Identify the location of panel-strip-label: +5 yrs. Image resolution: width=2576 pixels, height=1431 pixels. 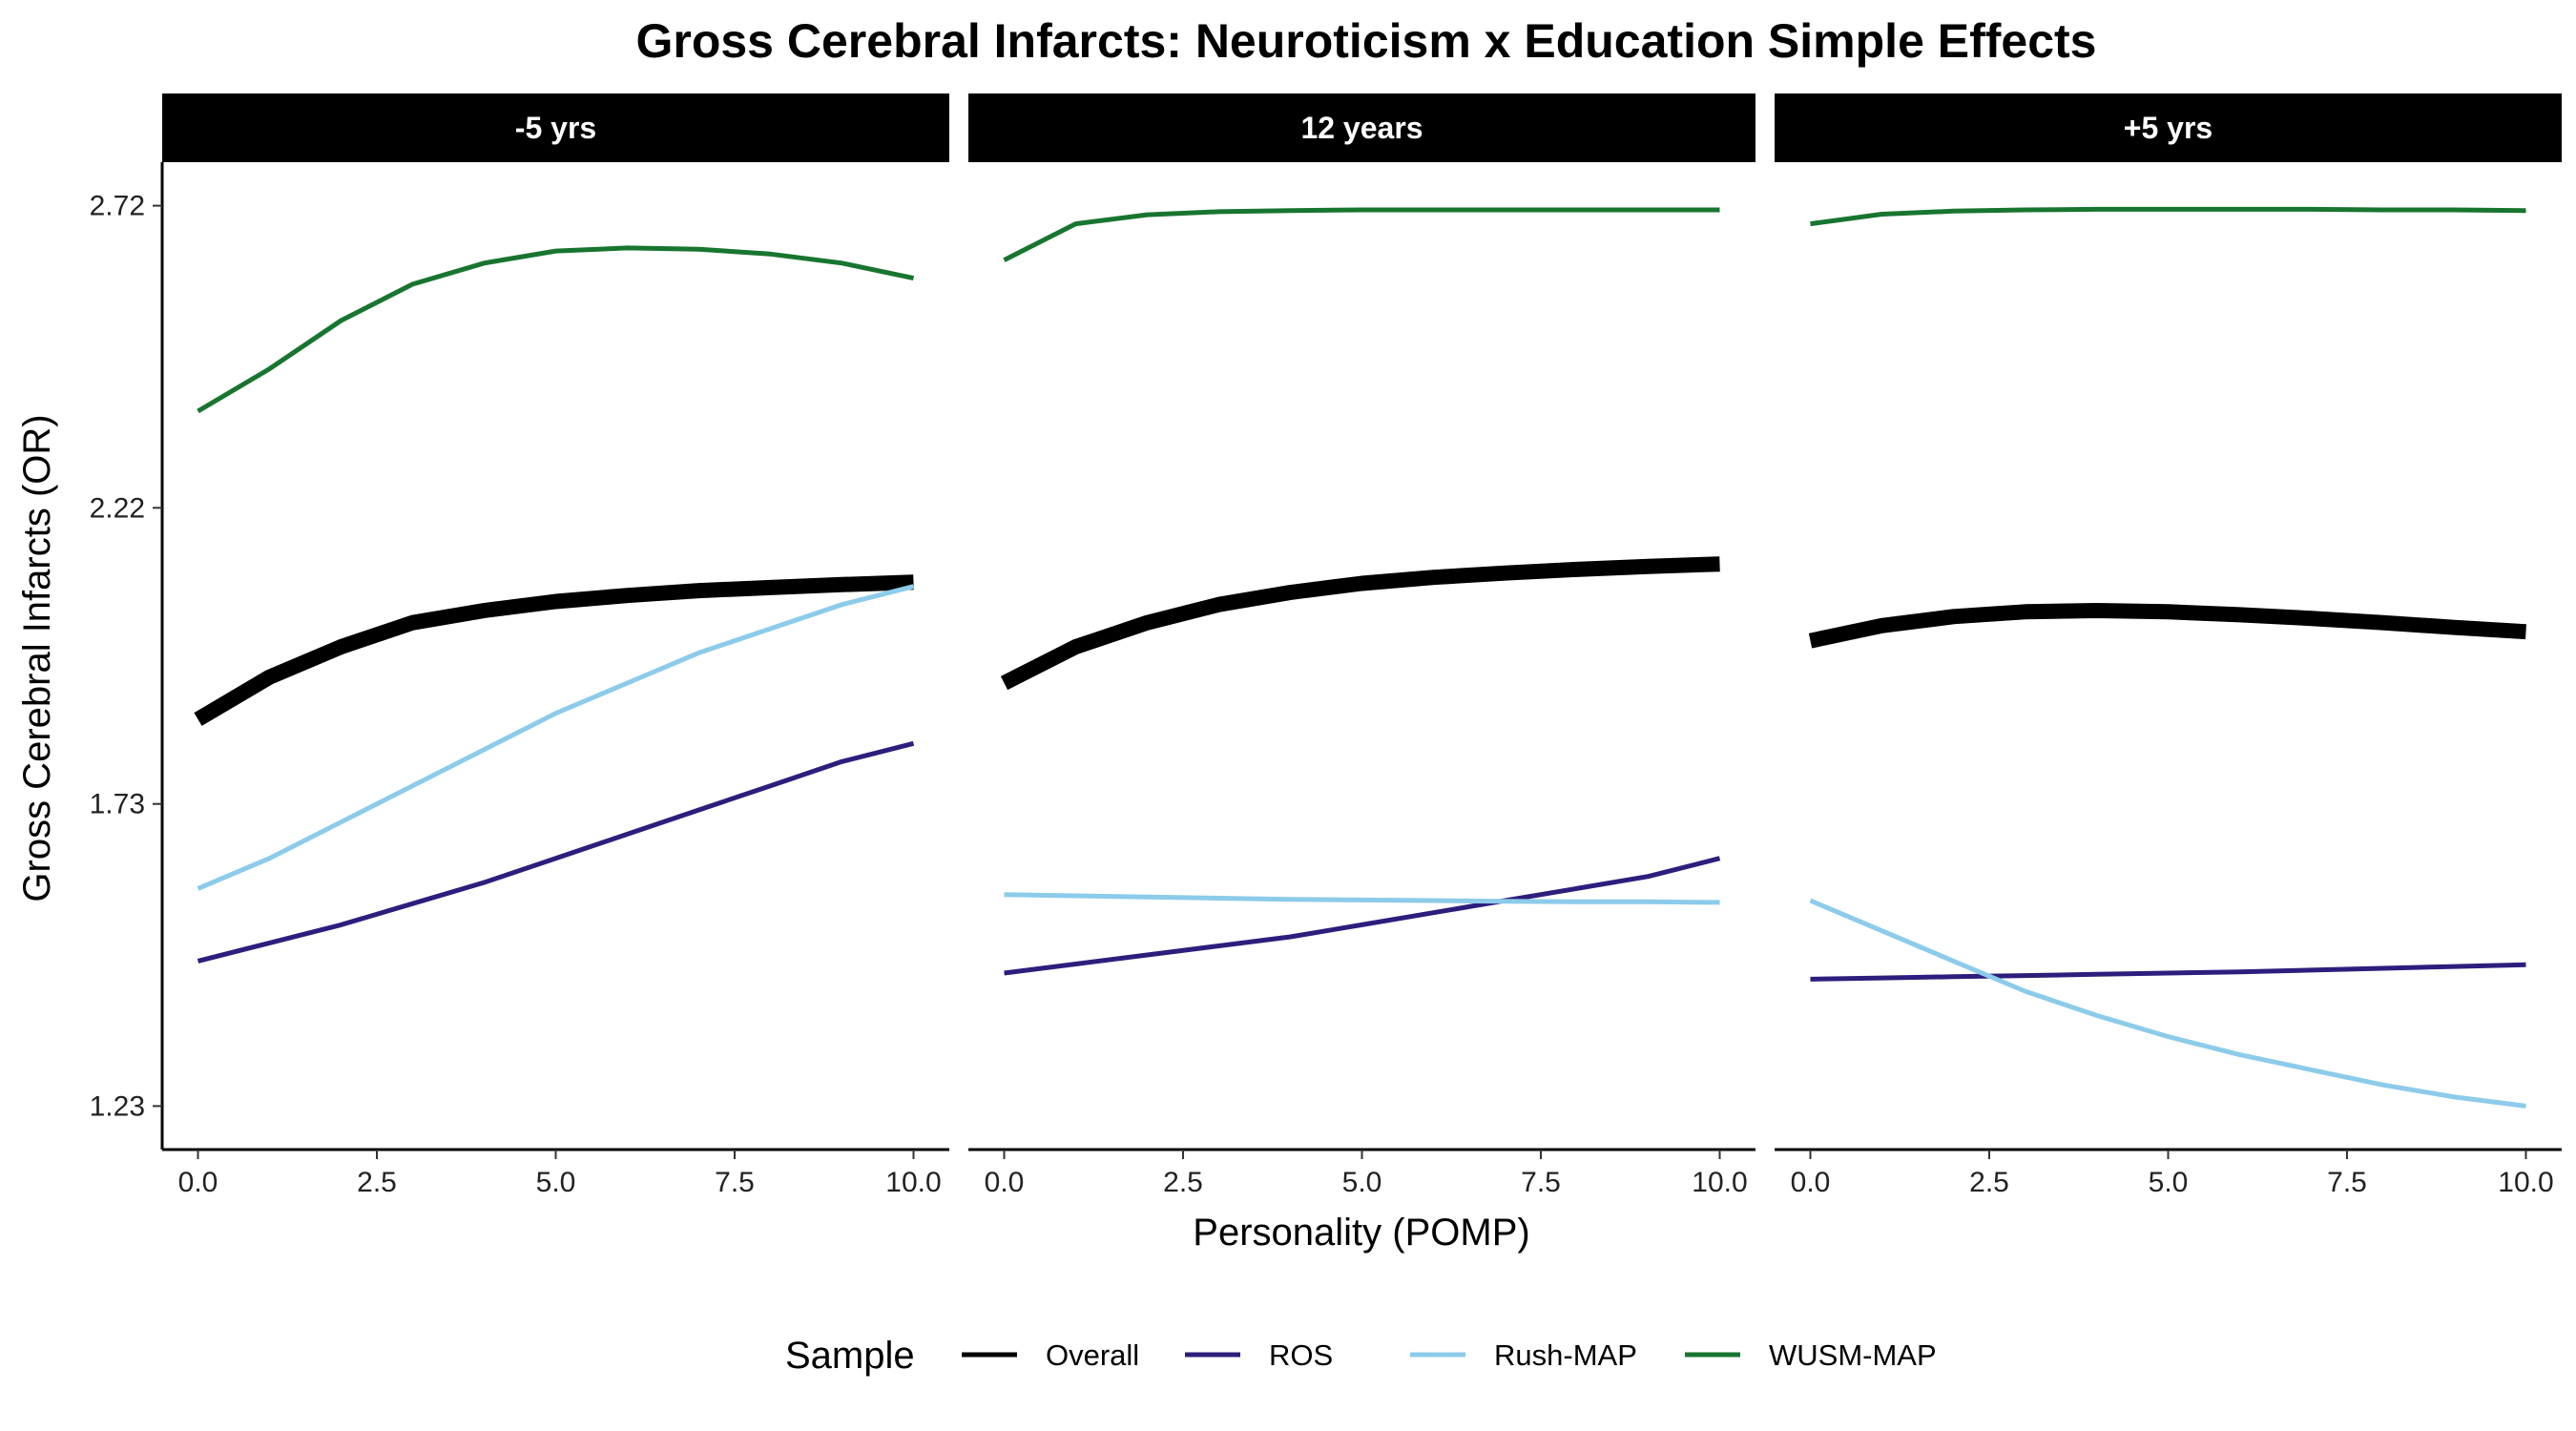
(2168, 128).